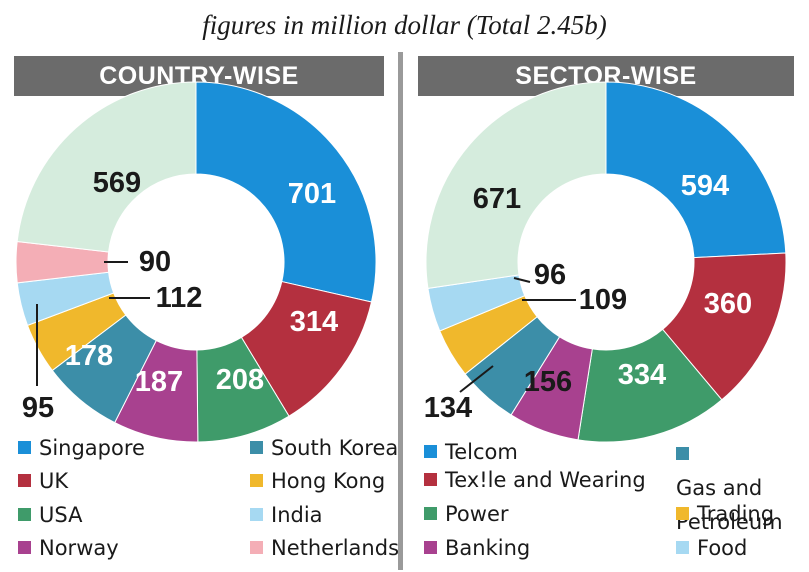 This screenshot has width=809, height=572. I want to click on value-label-power: 334, so click(642, 375).